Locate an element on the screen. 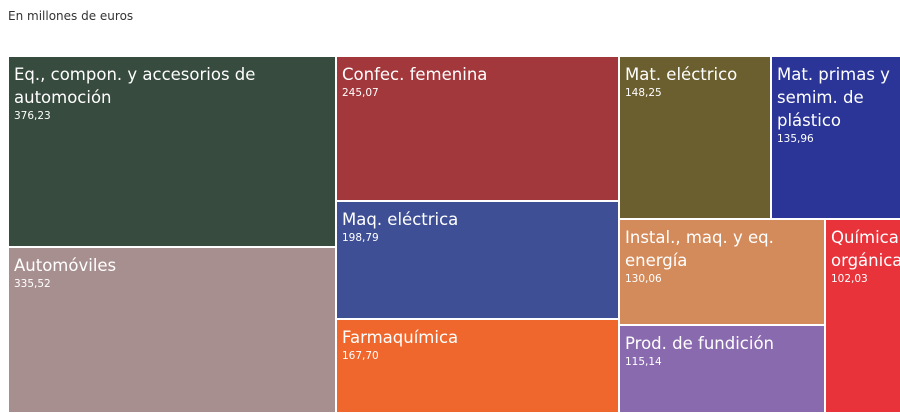  value-label: 148,25 is located at coordinates (643, 93).